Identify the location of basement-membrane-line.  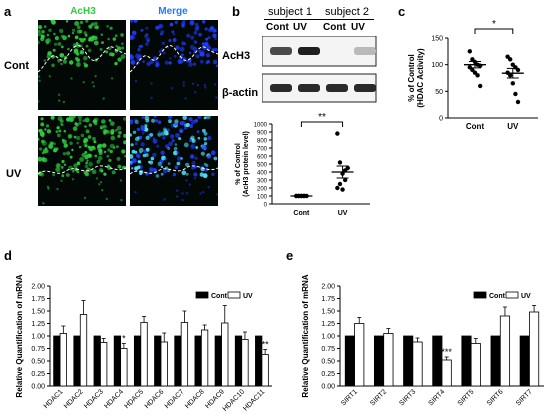
(82, 59).